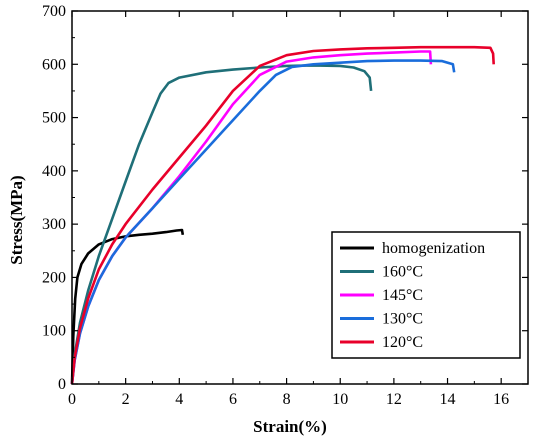 The width and height of the screenshot is (550, 439). I want to click on x-axis-title: Strain(%), so click(290, 426).